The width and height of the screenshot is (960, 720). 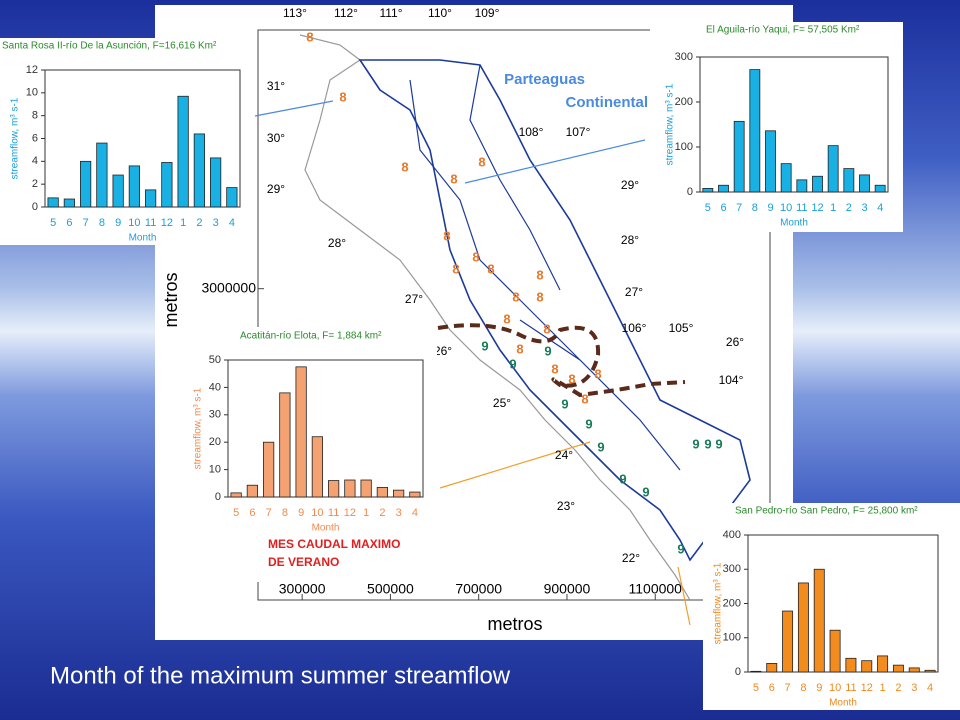 What do you see at coordinates (390, 13) in the screenshot?
I see `map-coordinate-label: 111°` at bounding box center [390, 13].